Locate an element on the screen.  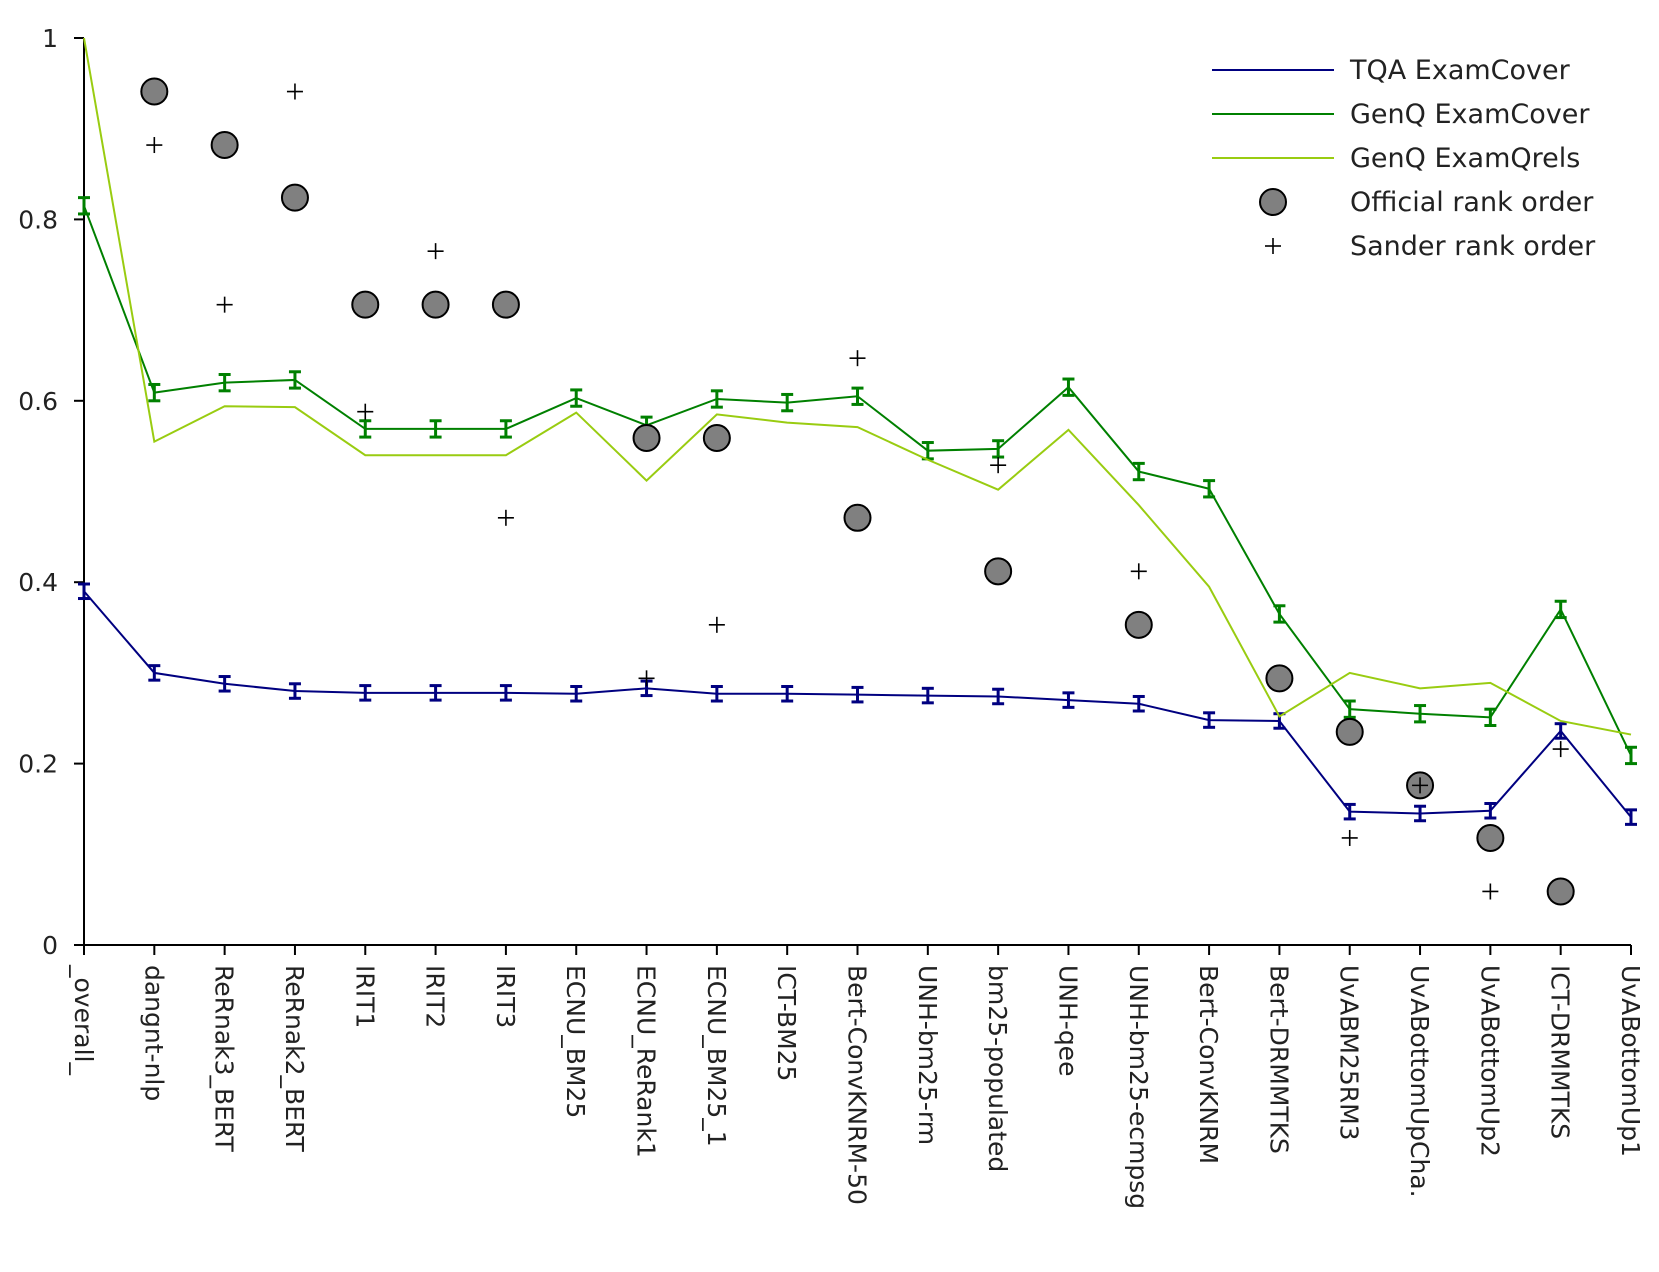
y-tick-label: 0.4 is located at coordinates (38, 582).